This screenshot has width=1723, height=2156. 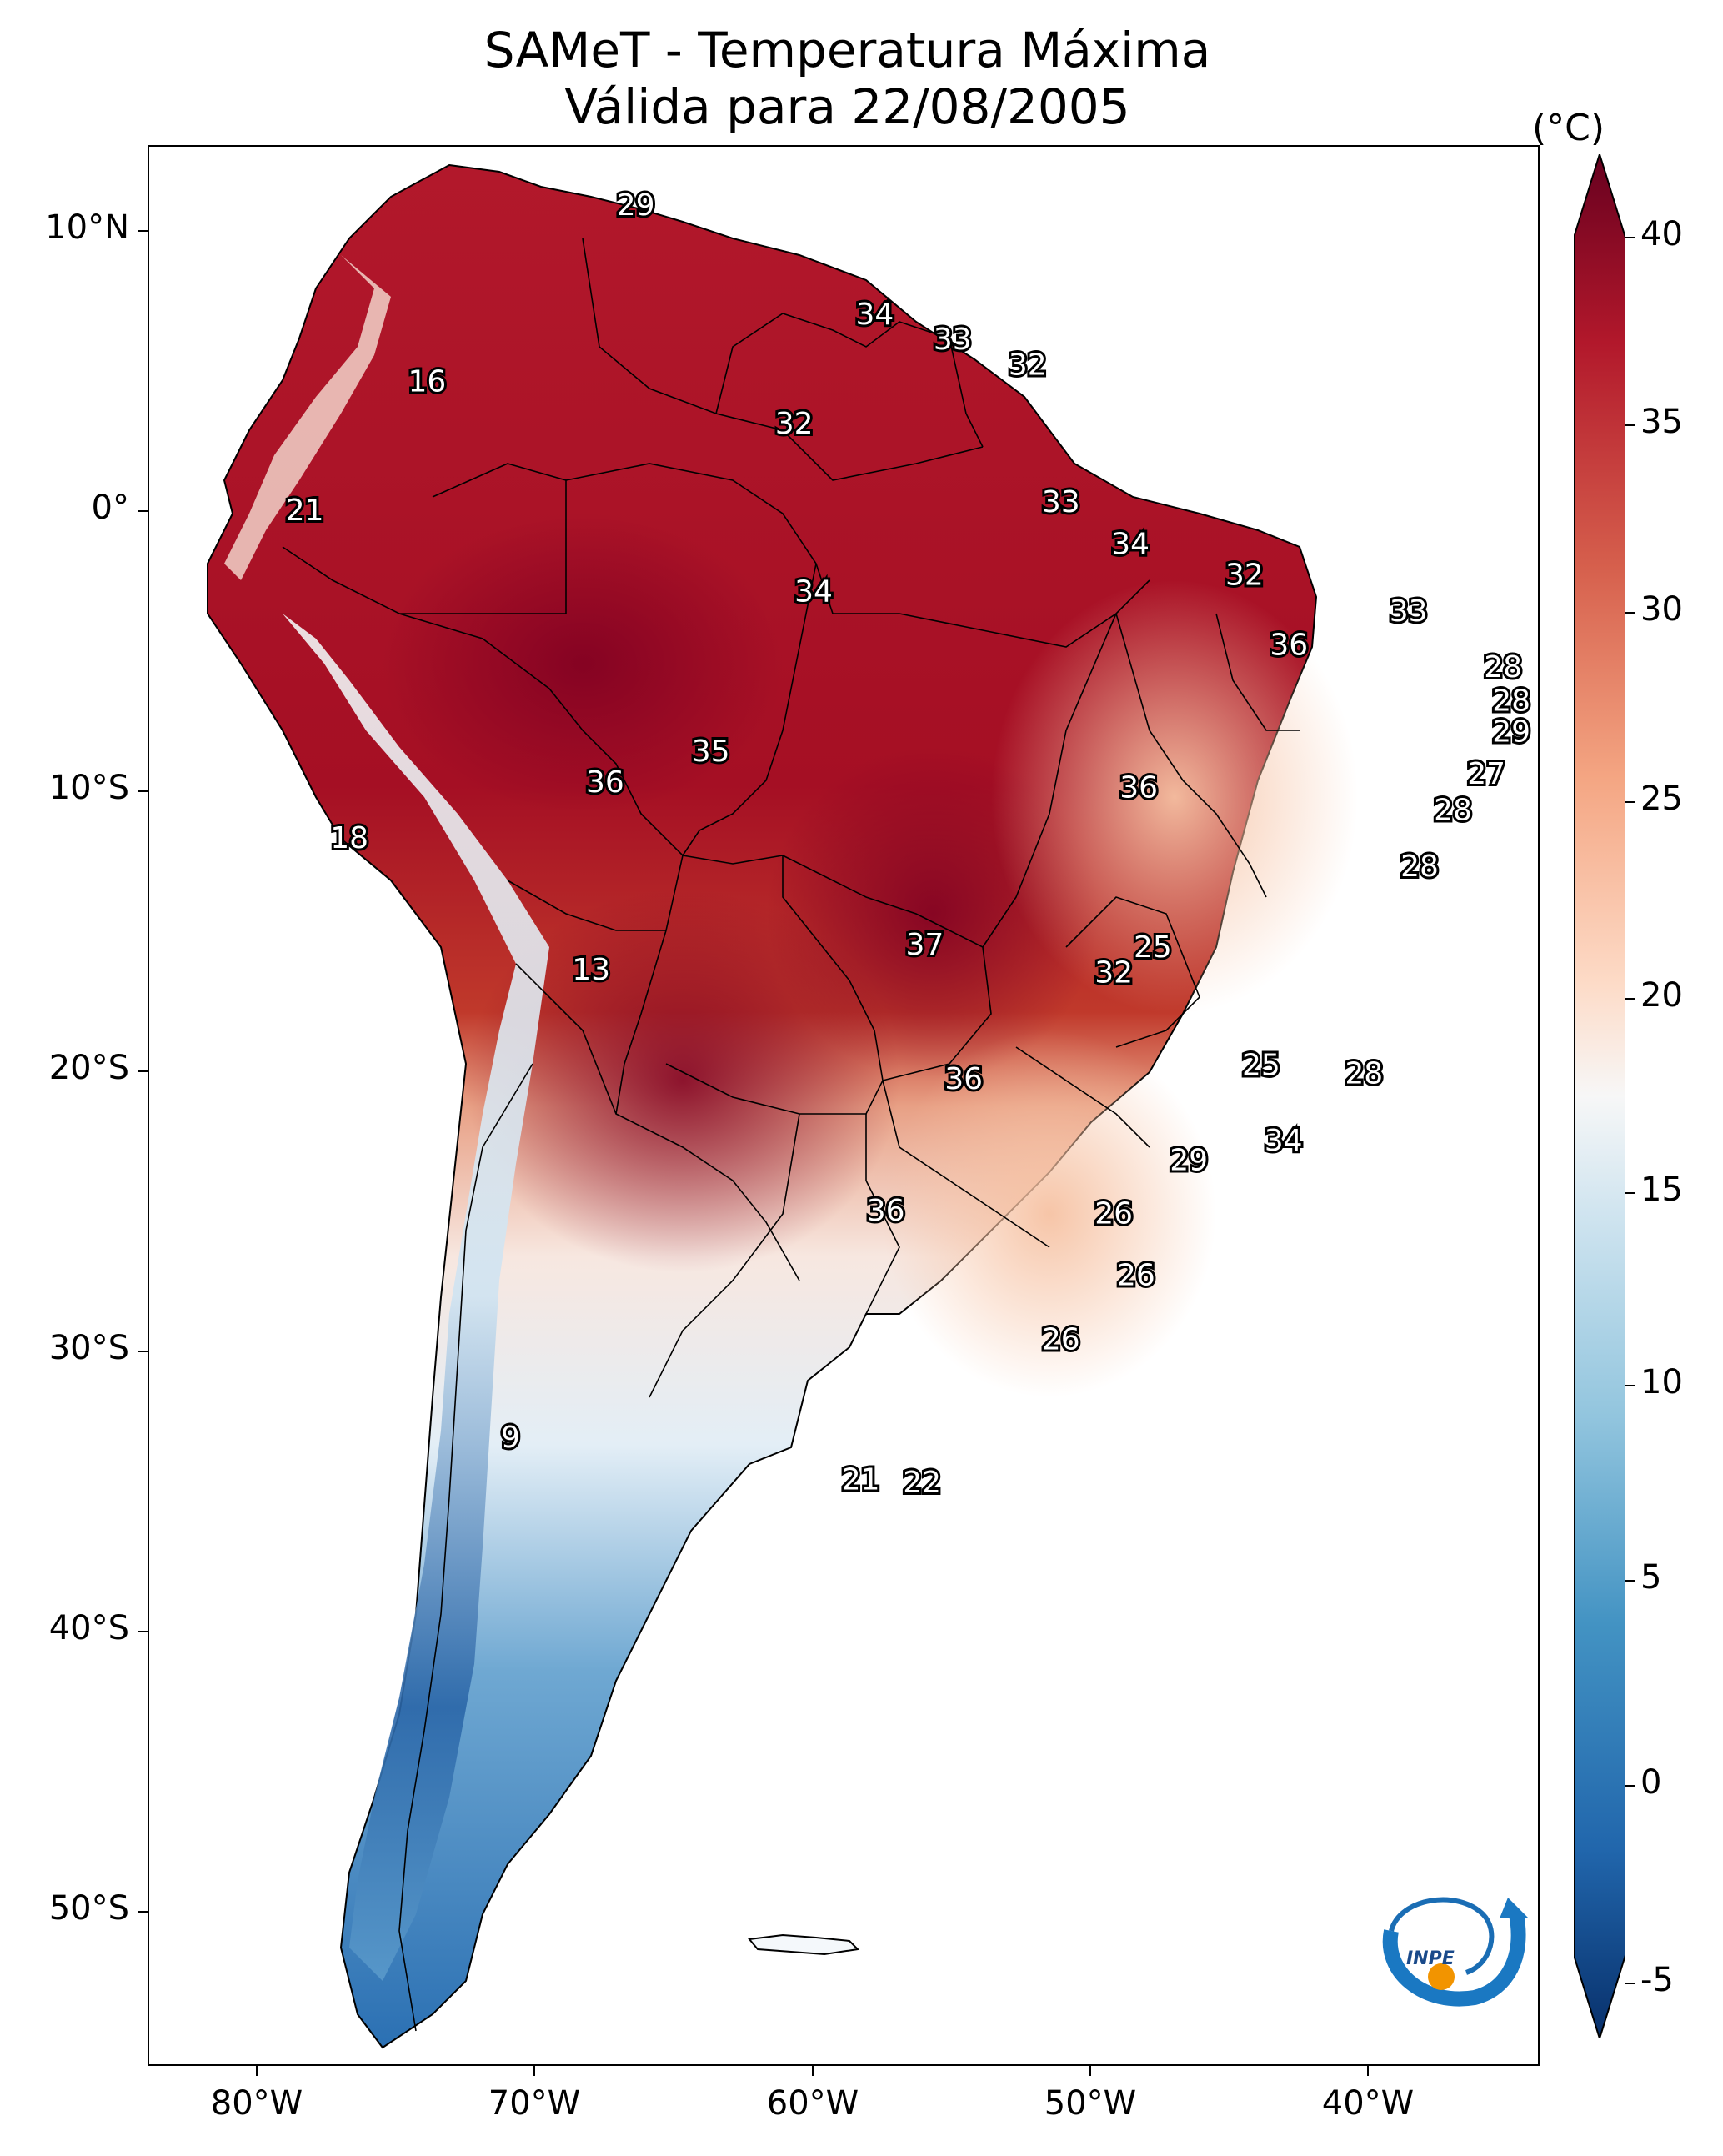 What do you see at coordinates (1651, 1782) in the screenshot?
I see `colorbar-label-0: 0` at bounding box center [1651, 1782].